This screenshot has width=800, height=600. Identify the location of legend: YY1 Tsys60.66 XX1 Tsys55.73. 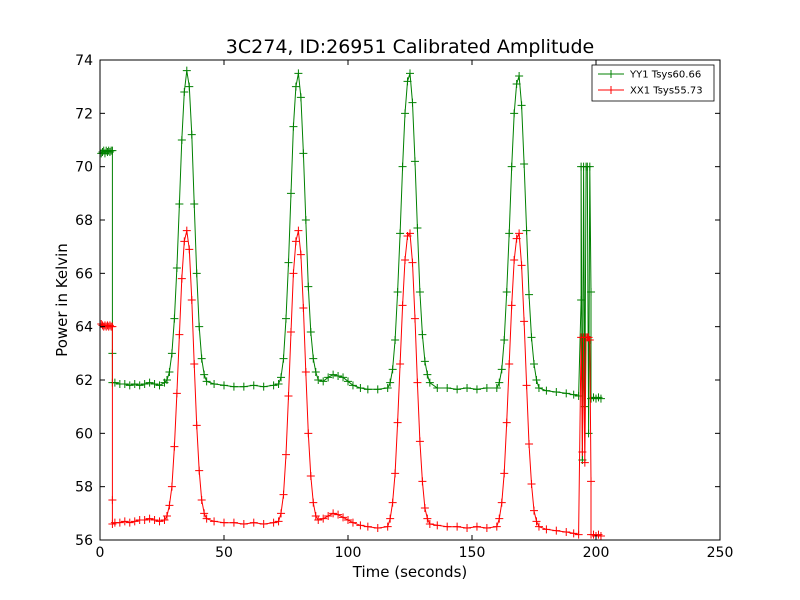
(653, 83).